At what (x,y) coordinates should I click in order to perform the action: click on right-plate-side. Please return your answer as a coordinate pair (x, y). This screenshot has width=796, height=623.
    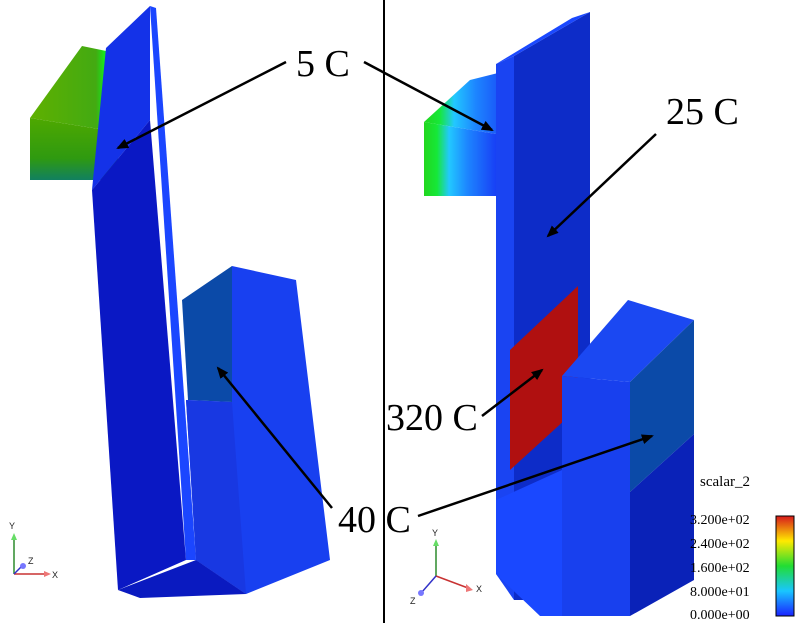
    Looking at the image, I should click on (505, 328).